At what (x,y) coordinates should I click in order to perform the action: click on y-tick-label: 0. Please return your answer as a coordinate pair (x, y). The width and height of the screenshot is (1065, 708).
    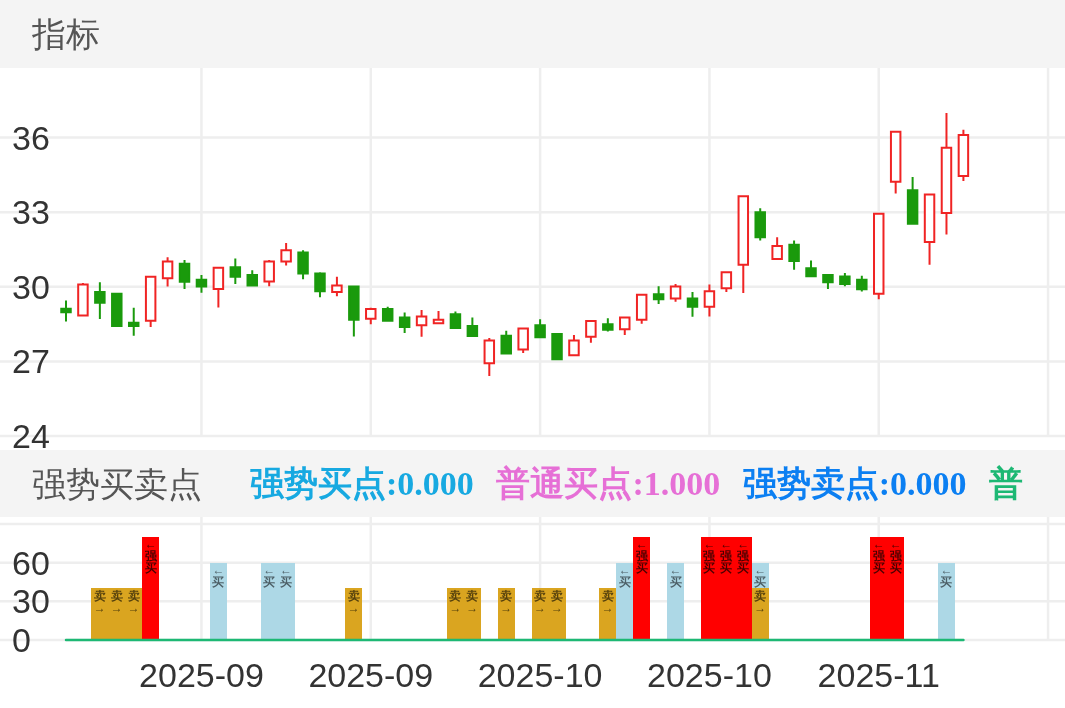
    Looking at the image, I should click on (21, 640).